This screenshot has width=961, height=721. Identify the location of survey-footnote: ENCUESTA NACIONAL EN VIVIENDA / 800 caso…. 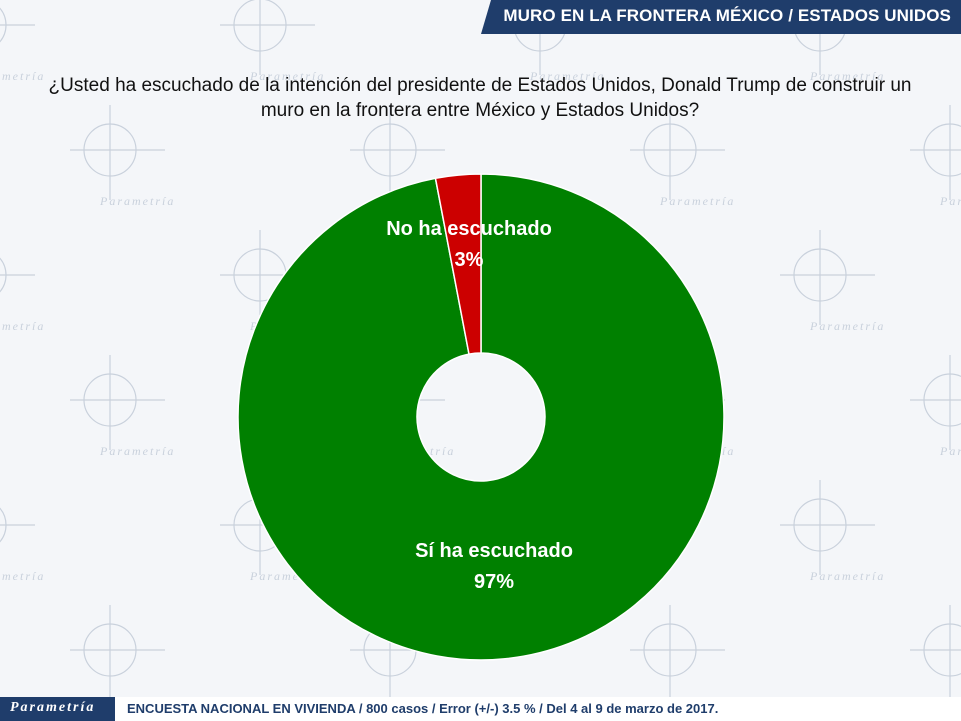
(423, 708).